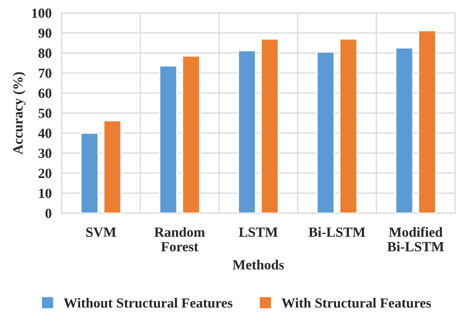 The image size is (474, 323). I want to click on legend-label: With Structural Features, so click(356, 303).